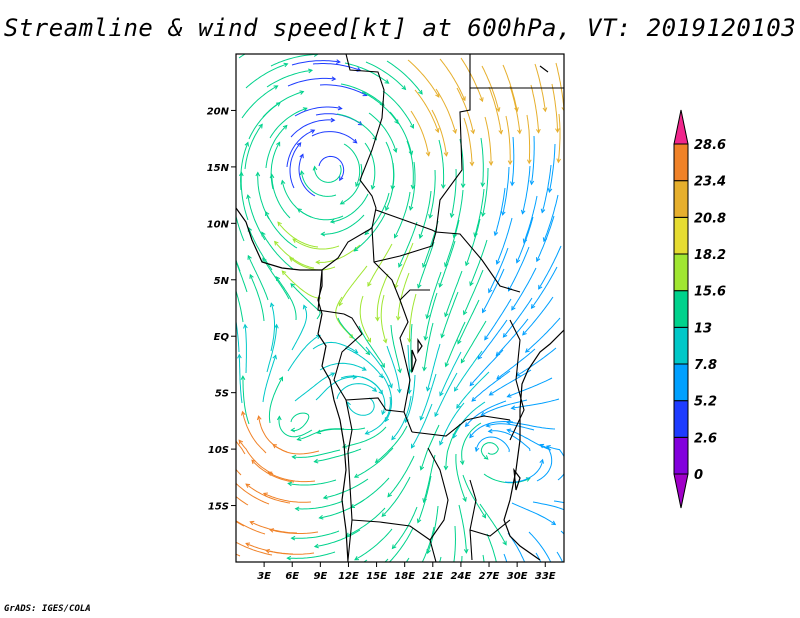 The width and height of the screenshot is (800, 618). I want to click on colorbar-level-label: 28.6, so click(710, 145).